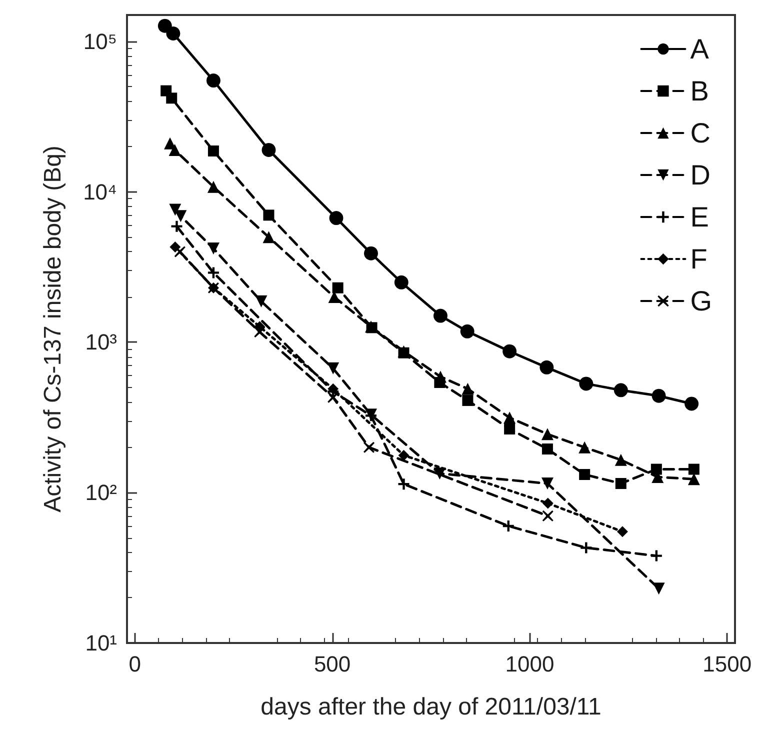  What do you see at coordinates (700, 49) in the screenshot?
I see `legend-label: A` at bounding box center [700, 49].